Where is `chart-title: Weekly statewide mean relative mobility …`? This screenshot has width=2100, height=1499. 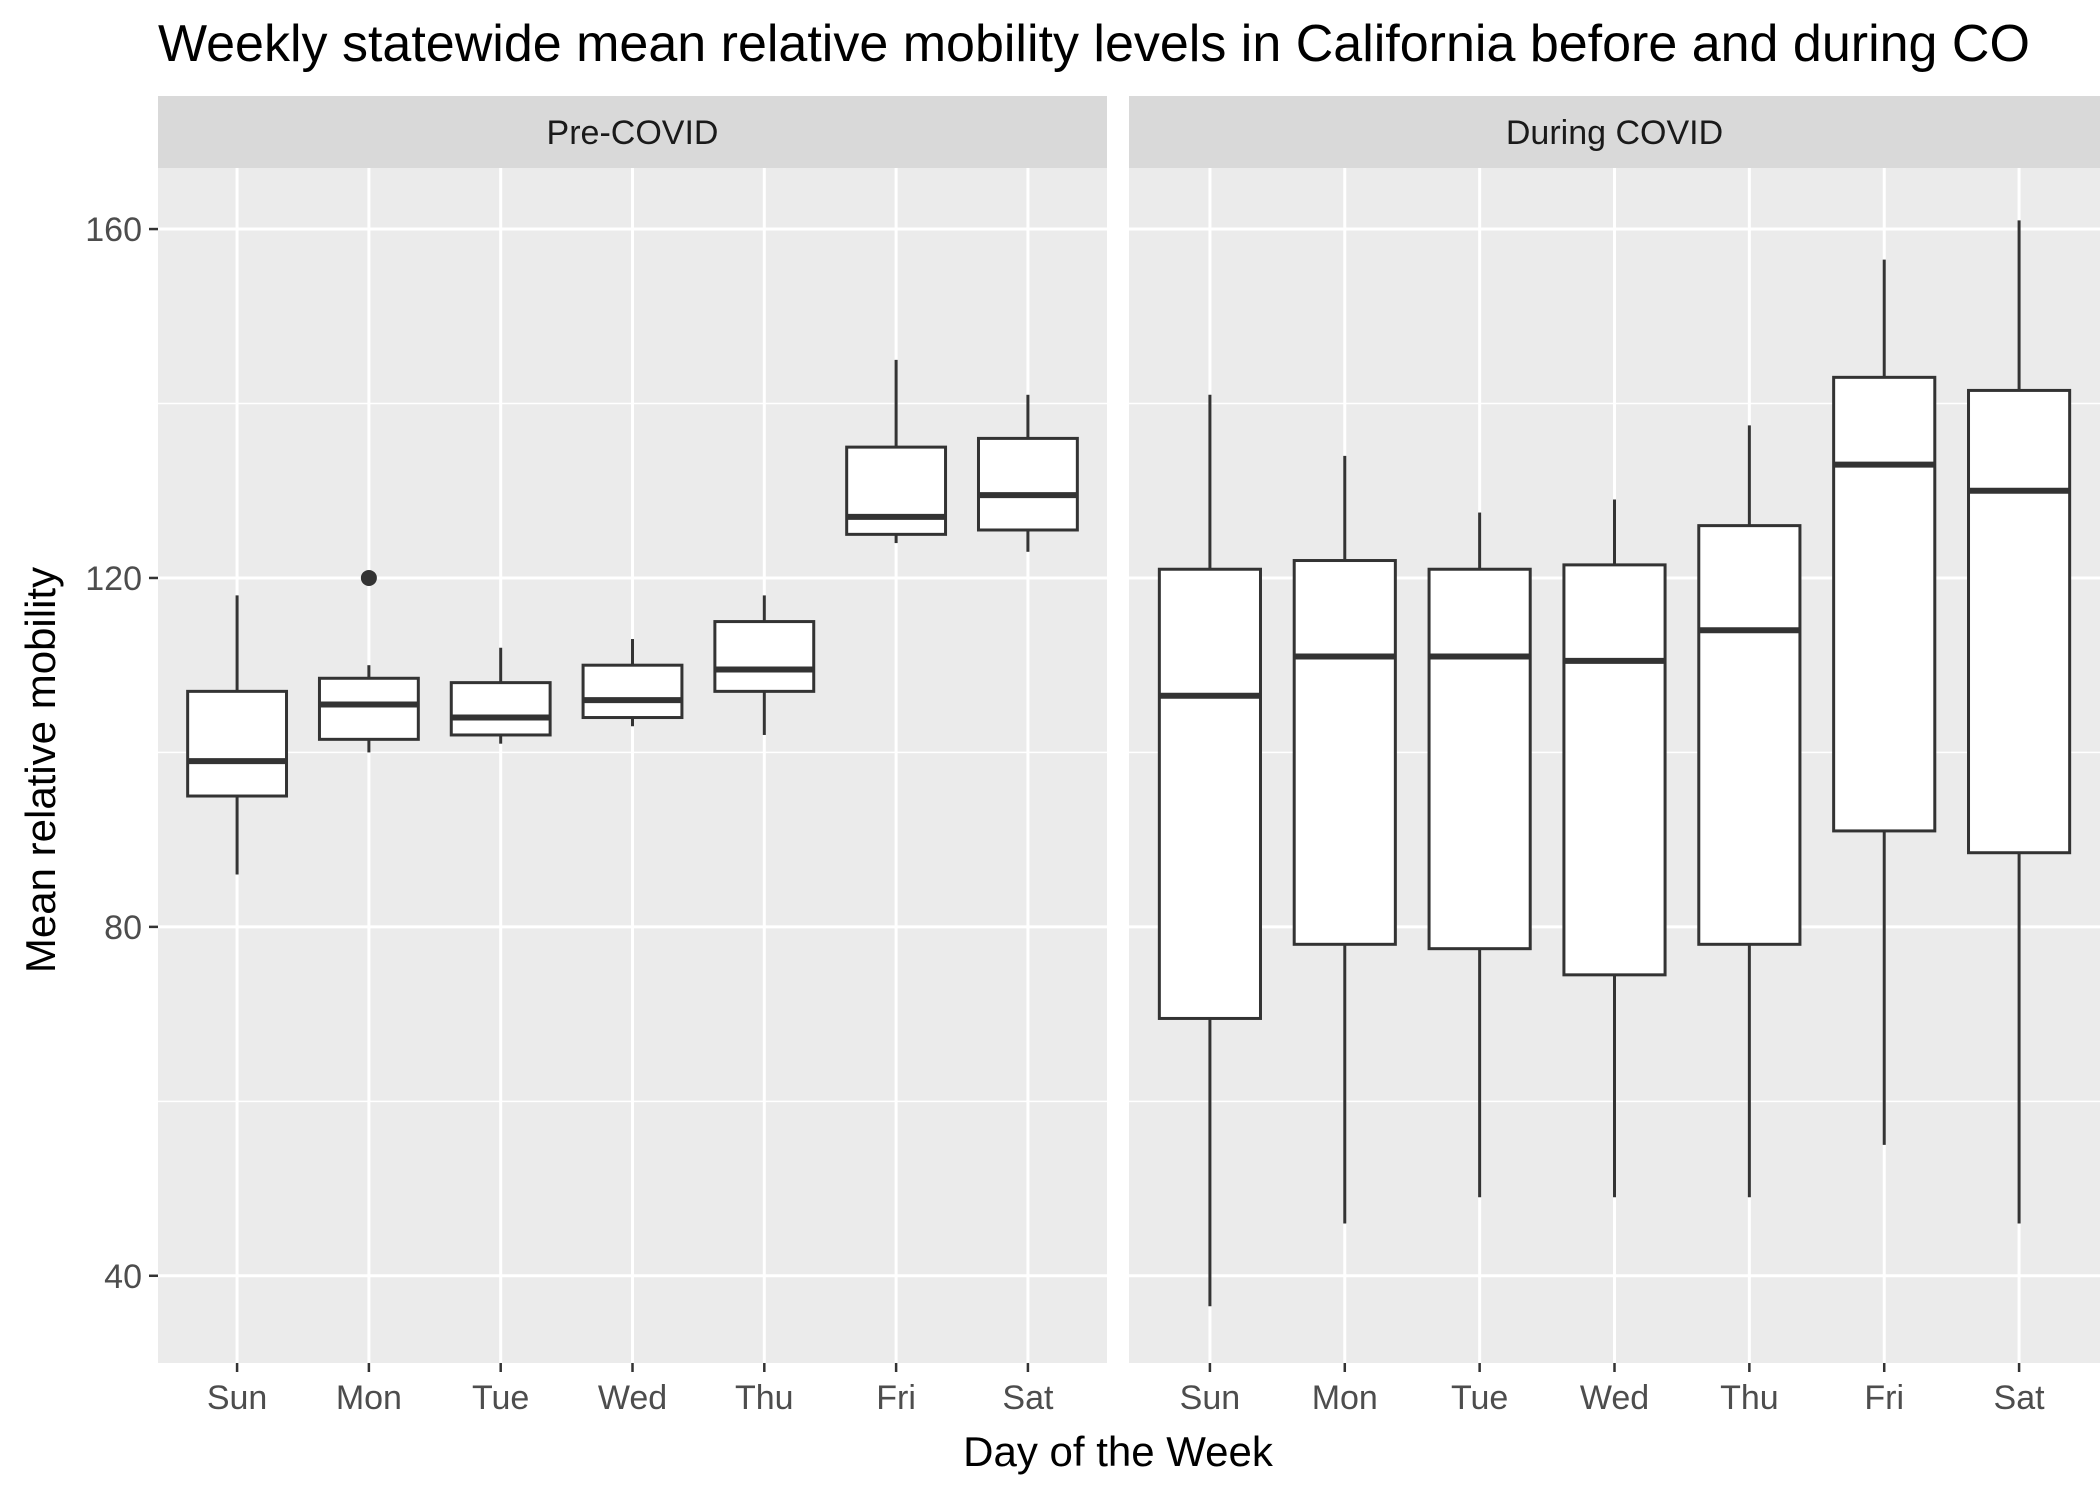 chart-title: Weekly statewide mean relative mobility … is located at coordinates (1094, 44).